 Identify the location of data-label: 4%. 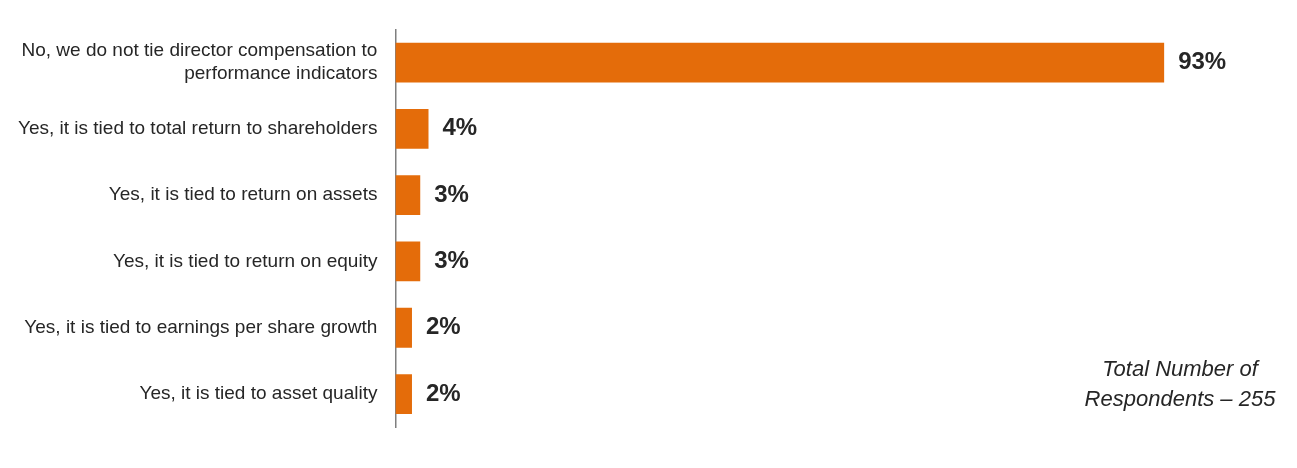
(460, 127).